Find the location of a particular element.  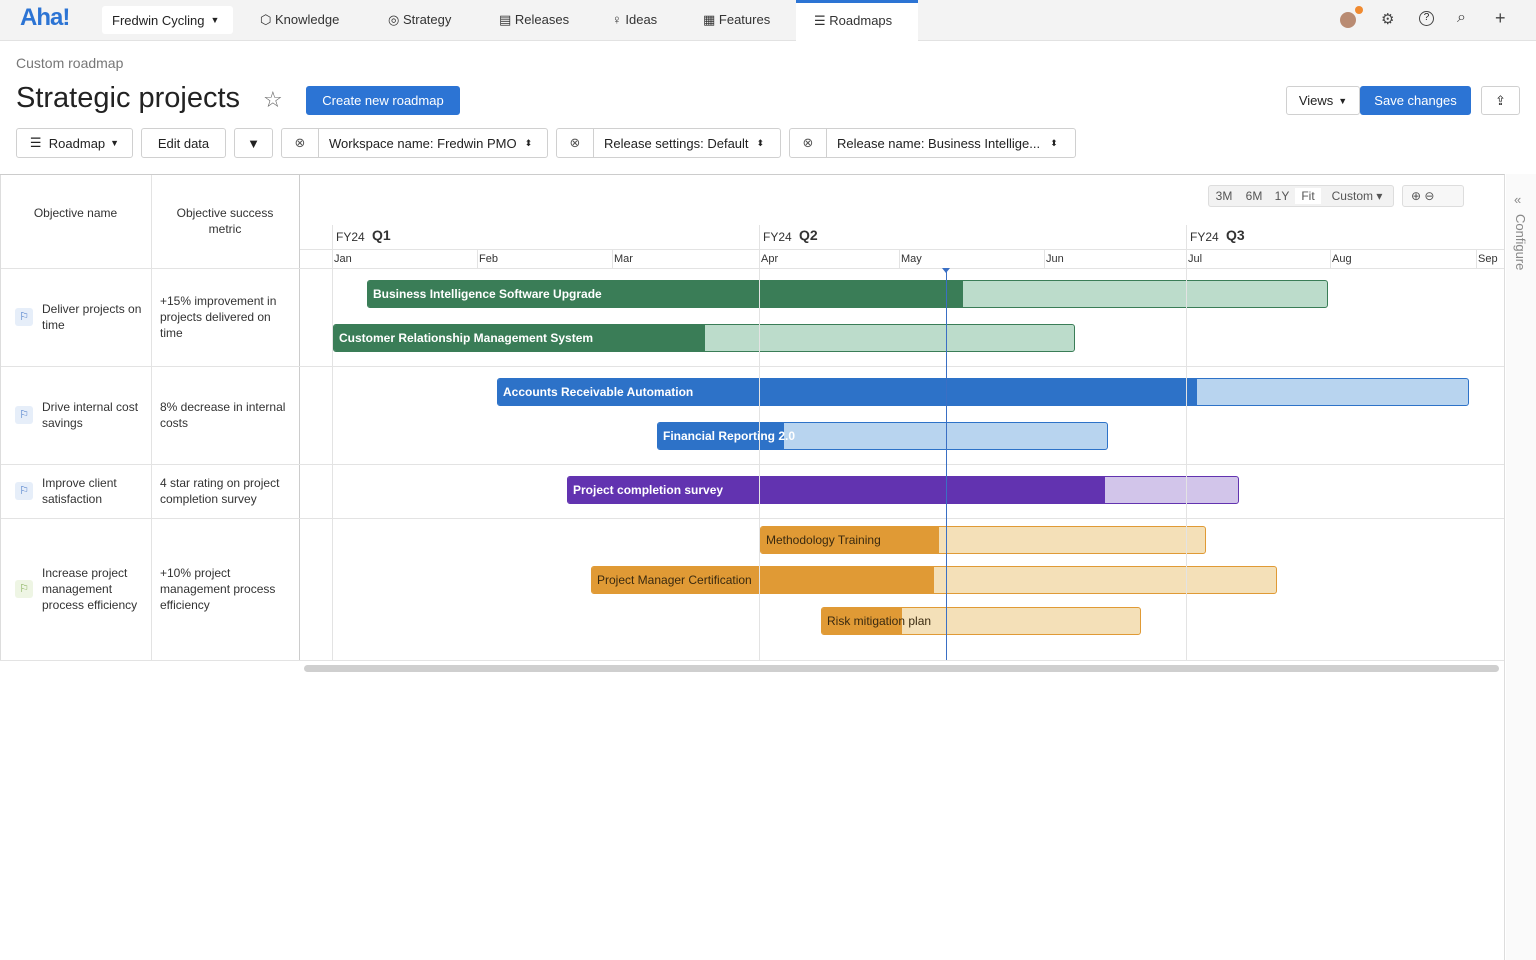

roadmap-bar: Financial Reporting 2.0 is located at coordinates (882, 436).